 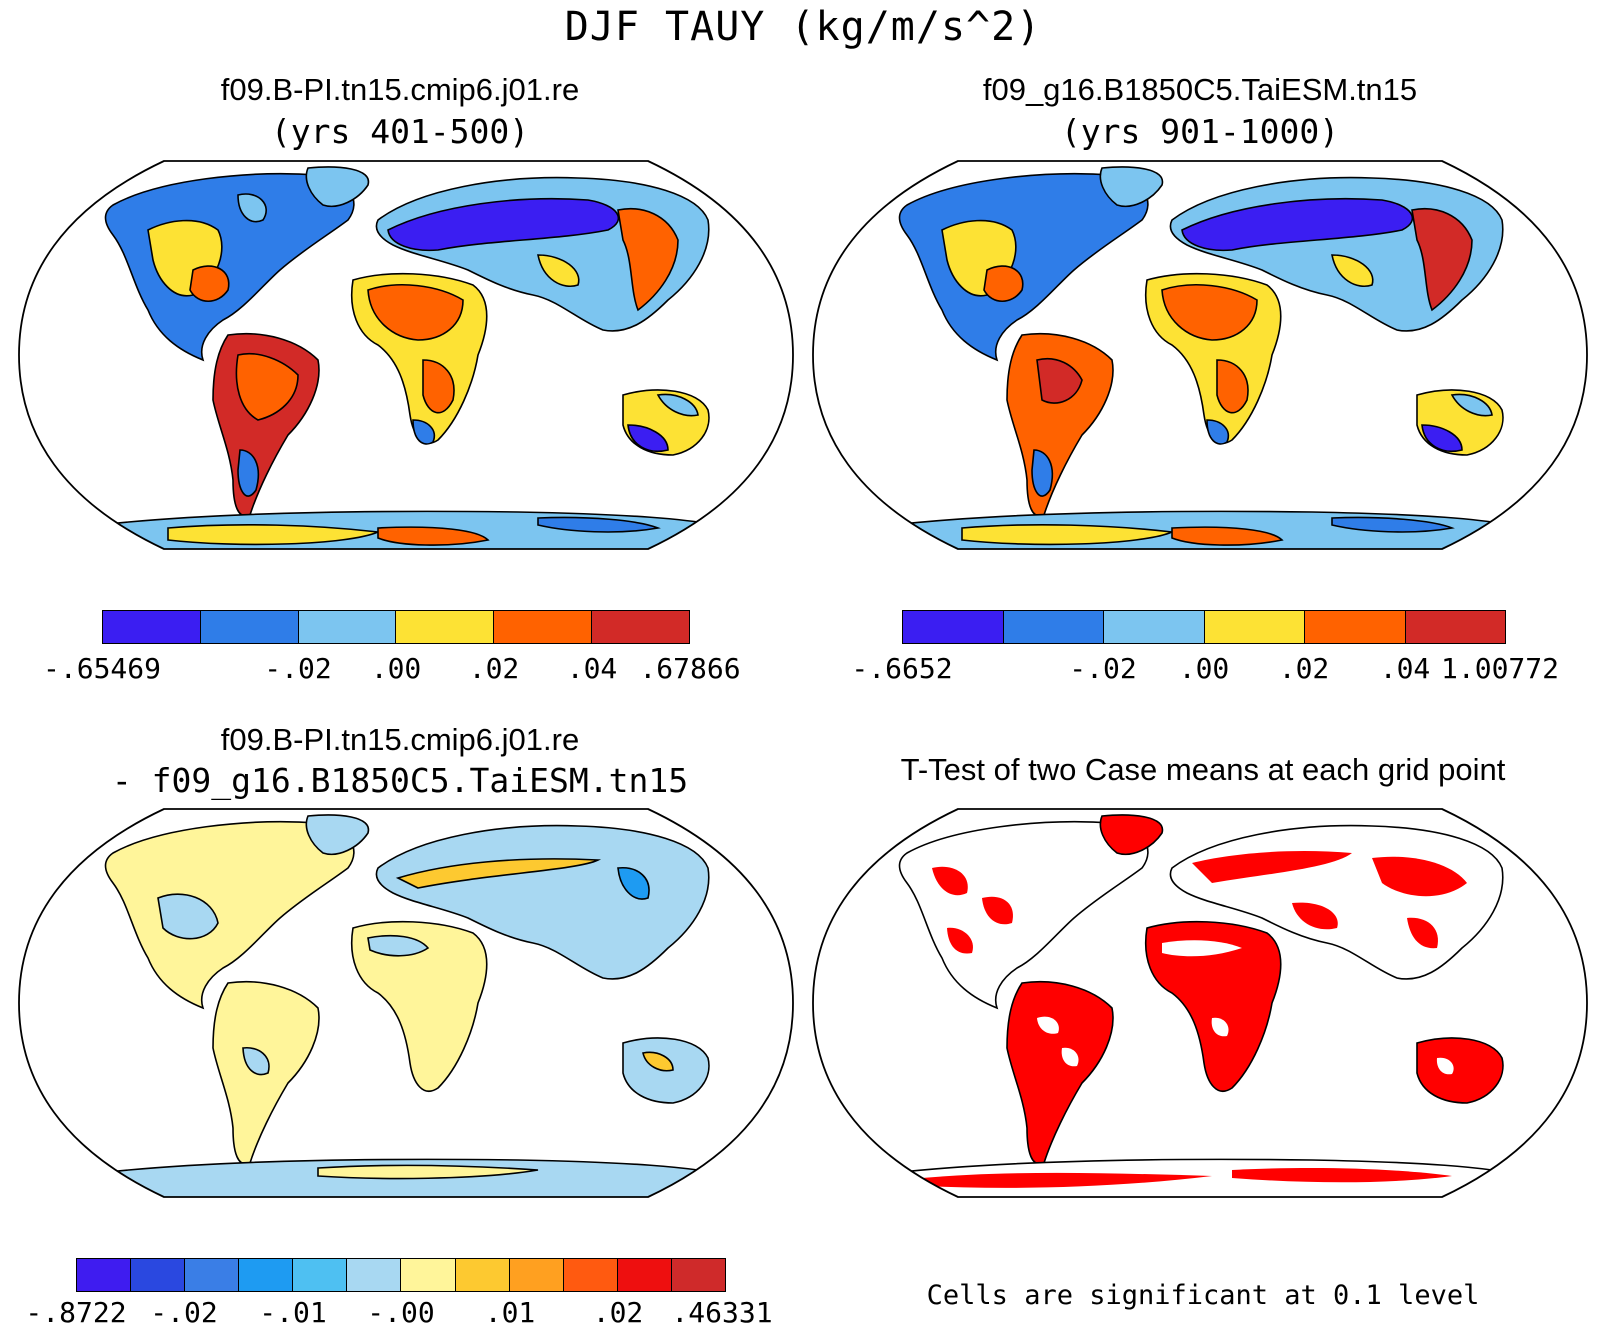 I want to click on panel-diff-subtitle: - f09_g16.B1850C5.TaiESM.tn15, so click(x=400, y=780).